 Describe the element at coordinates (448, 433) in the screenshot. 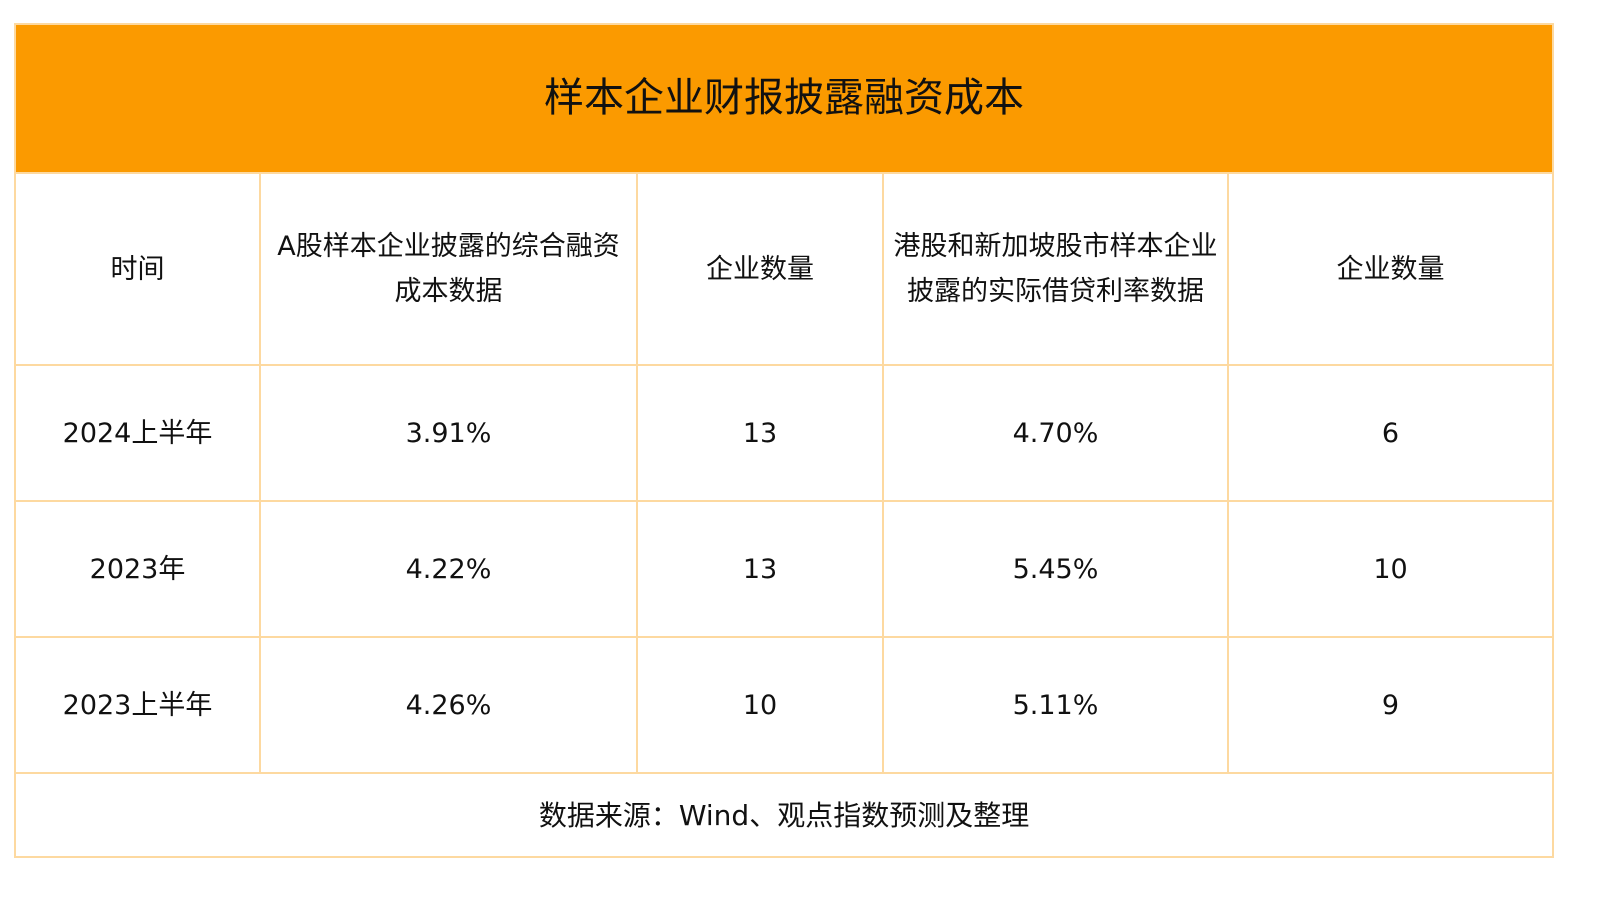

I see `table-cell: 3.91%` at that location.